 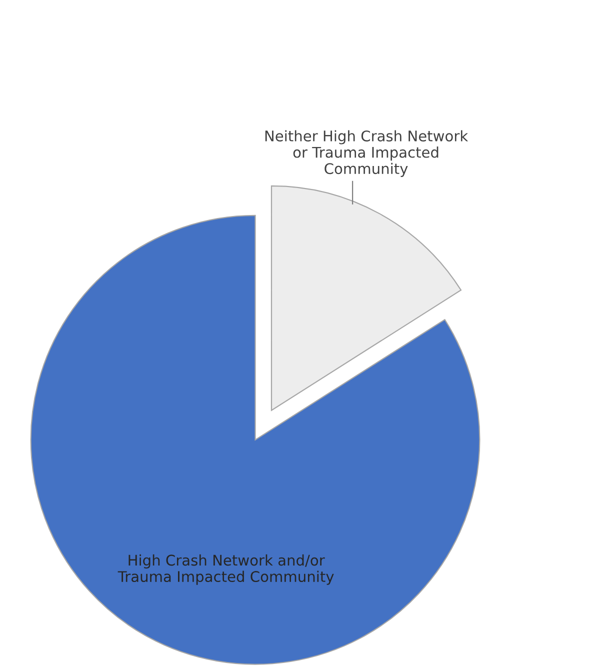 What do you see at coordinates (366, 153) in the screenshot?
I see `slice-label: Neither High Crash Network or Trauma Impacted Community` at bounding box center [366, 153].